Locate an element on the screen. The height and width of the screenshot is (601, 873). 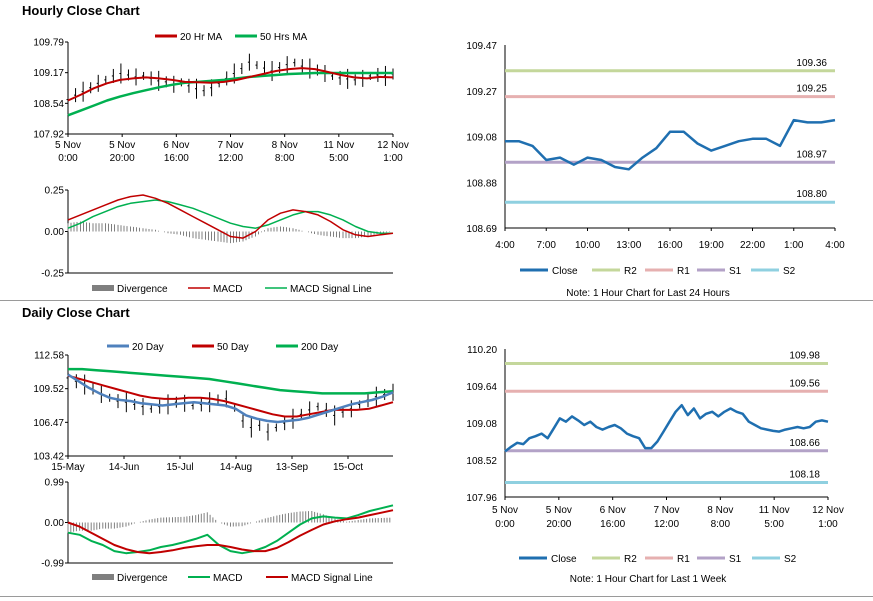
hourly-price-xtick-label: 6 Nov is located at coordinates (176, 145).